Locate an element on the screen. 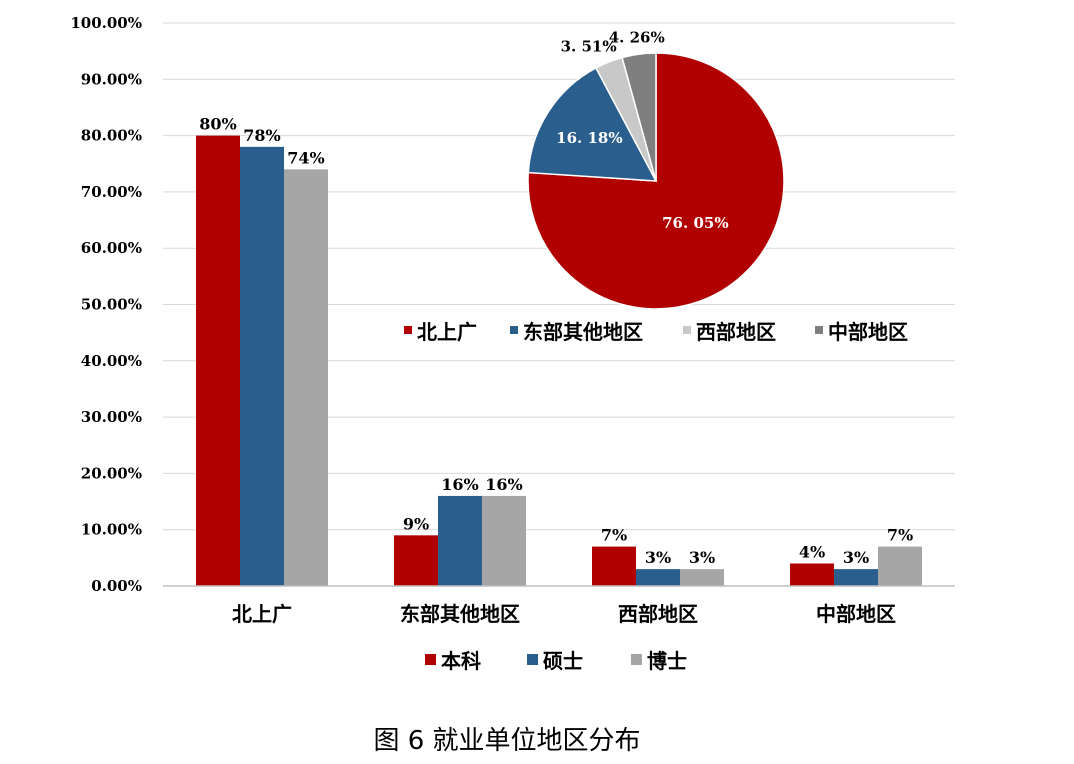 This screenshot has width=1074, height=764. category-label: 中部地区 is located at coordinates (856, 614).